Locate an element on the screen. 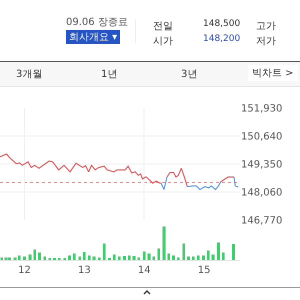 Image resolution: width=300 pixels, height=300 pixels. y-tick-label: 150,640 is located at coordinates (261, 137).